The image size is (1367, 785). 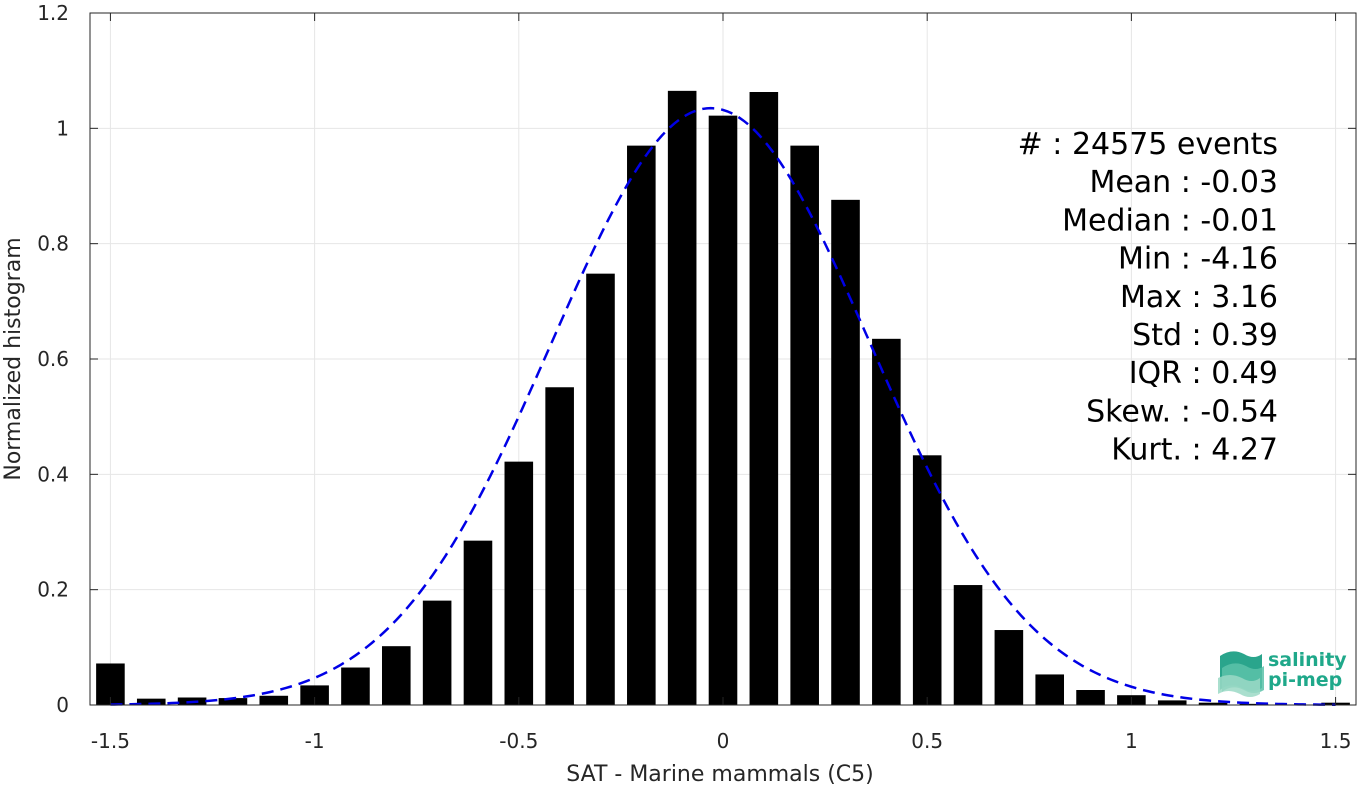 I want to click on stats-line: IQR : 0.49, so click(x=1203, y=373).